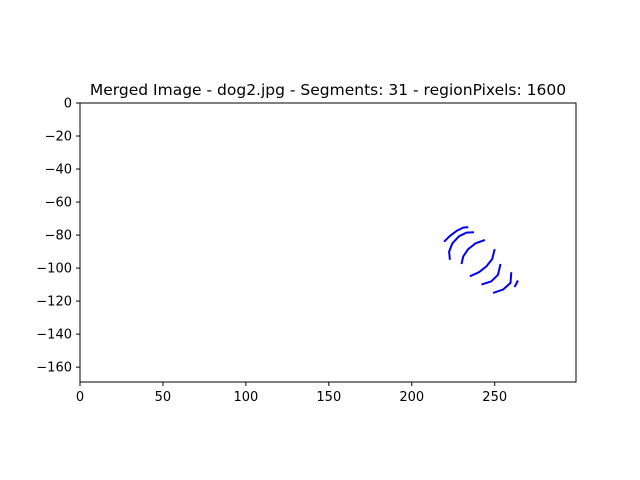 The image size is (640, 480). I want to click on y-tick-label: −60, so click(58, 203).